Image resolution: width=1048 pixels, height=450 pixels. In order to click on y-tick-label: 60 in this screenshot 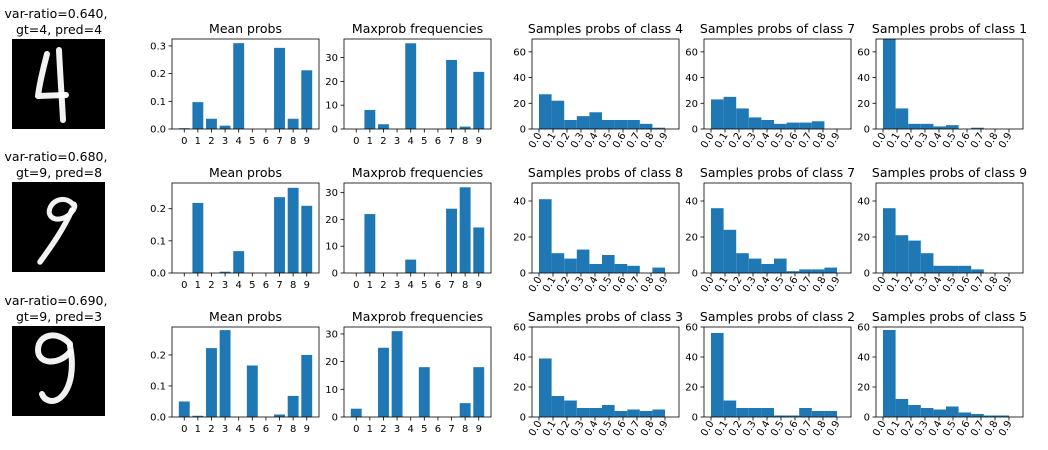, I will do `click(863, 52)`.